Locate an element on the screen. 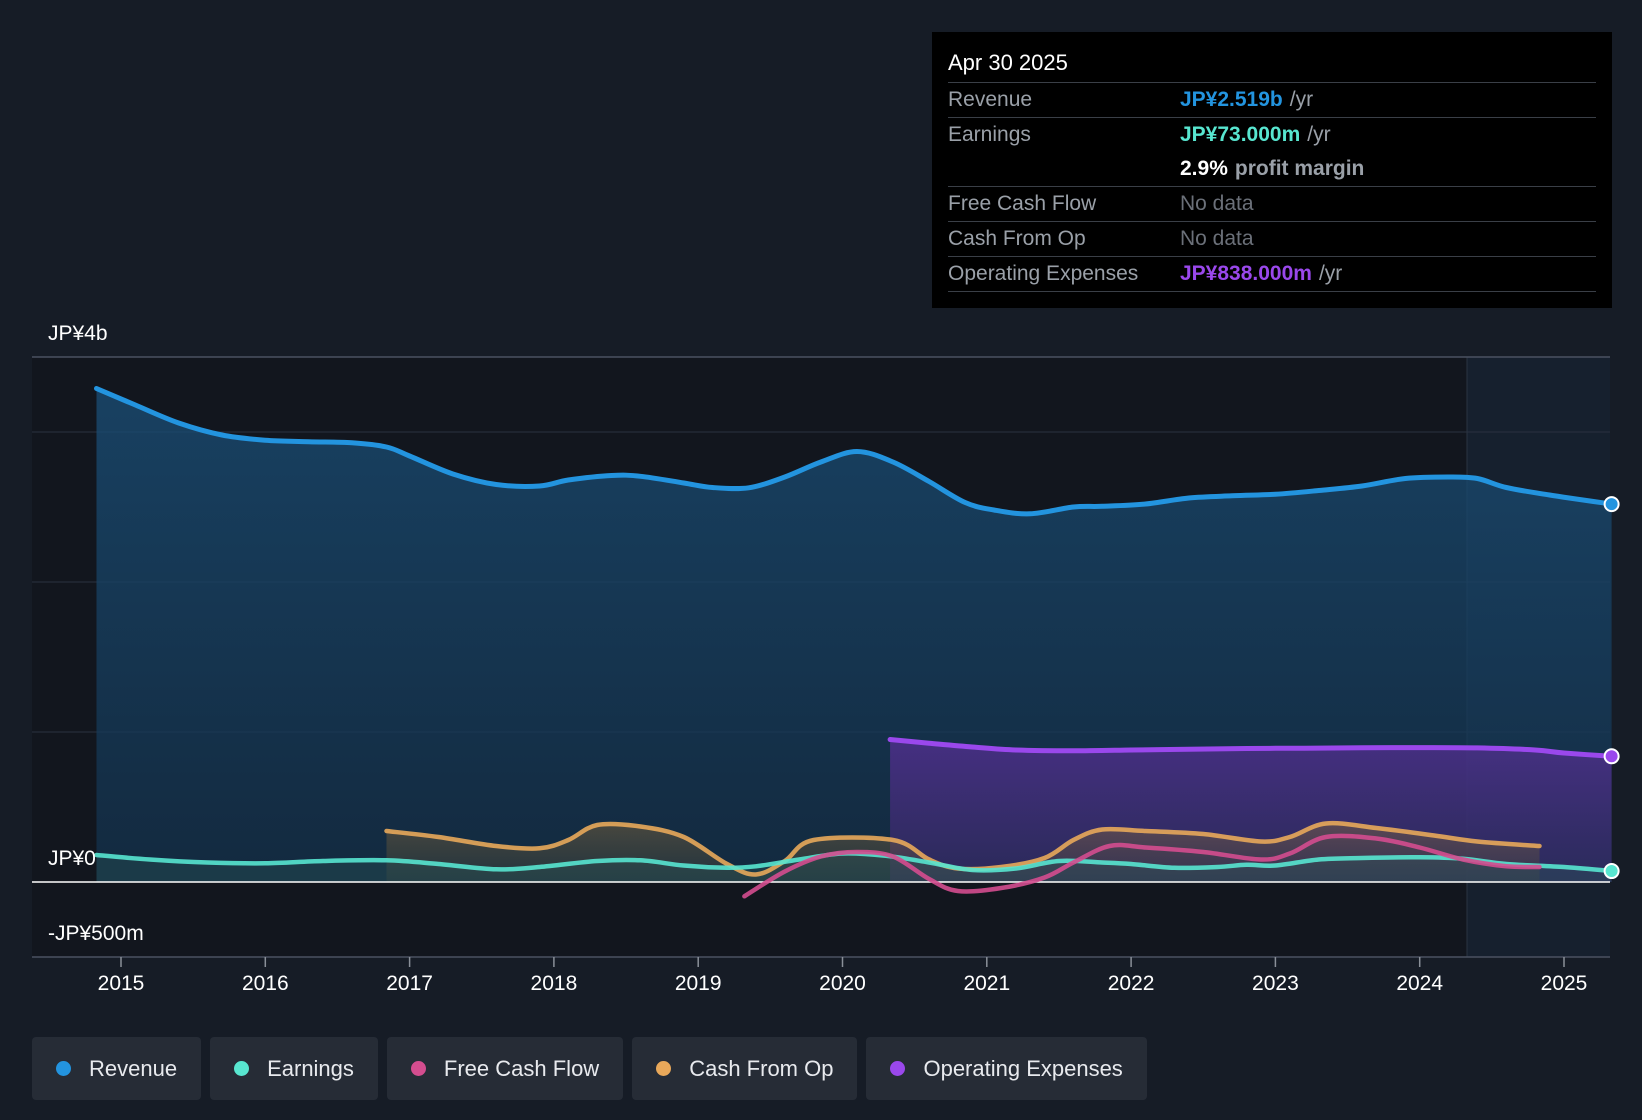 The height and width of the screenshot is (1120, 1642). x-tick-label: 2025 is located at coordinates (1564, 983).